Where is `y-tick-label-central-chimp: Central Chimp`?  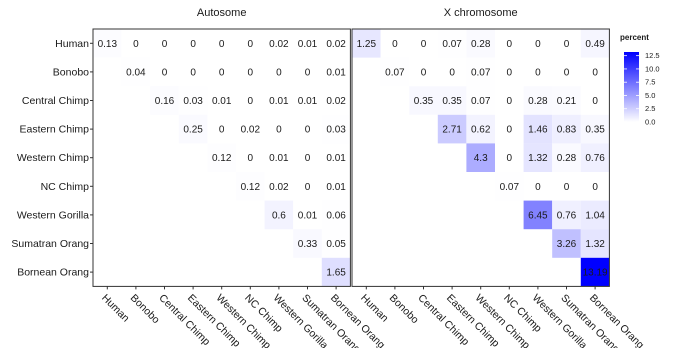
y-tick-label-central-chimp: Central Chimp is located at coordinates (55, 101).